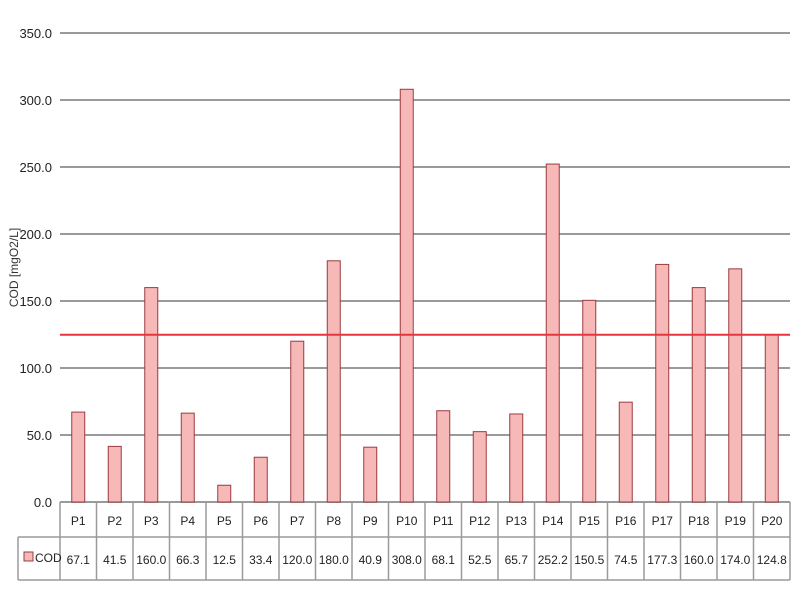 The height and width of the screenshot is (600, 800). Describe the element at coordinates (261, 560) in the screenshot. I see `table-value: 33.4` at that location.